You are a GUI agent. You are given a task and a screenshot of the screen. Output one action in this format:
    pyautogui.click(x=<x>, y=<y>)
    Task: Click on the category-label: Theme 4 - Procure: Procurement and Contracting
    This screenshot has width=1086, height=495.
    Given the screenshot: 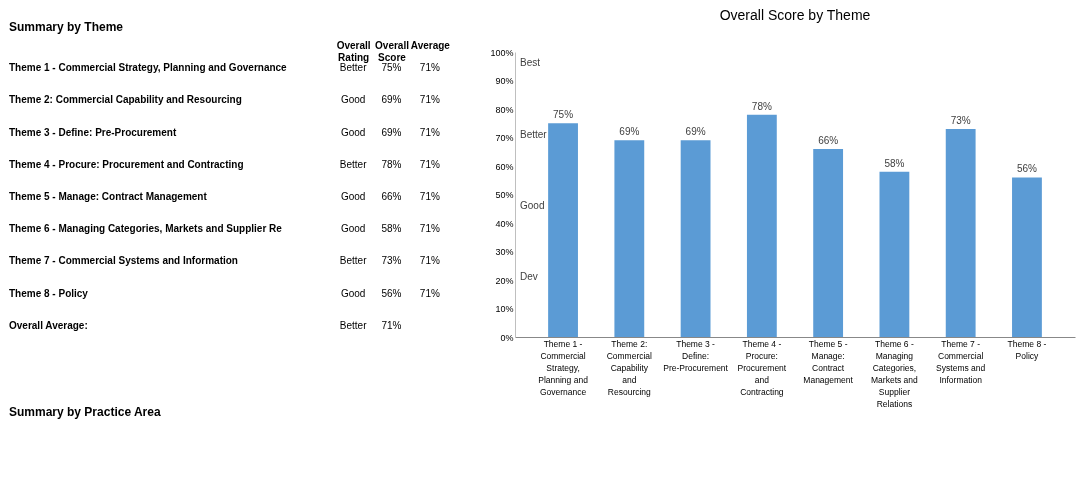 What is the action you would take?
    pyautogui.click(x=126, y=164)
    